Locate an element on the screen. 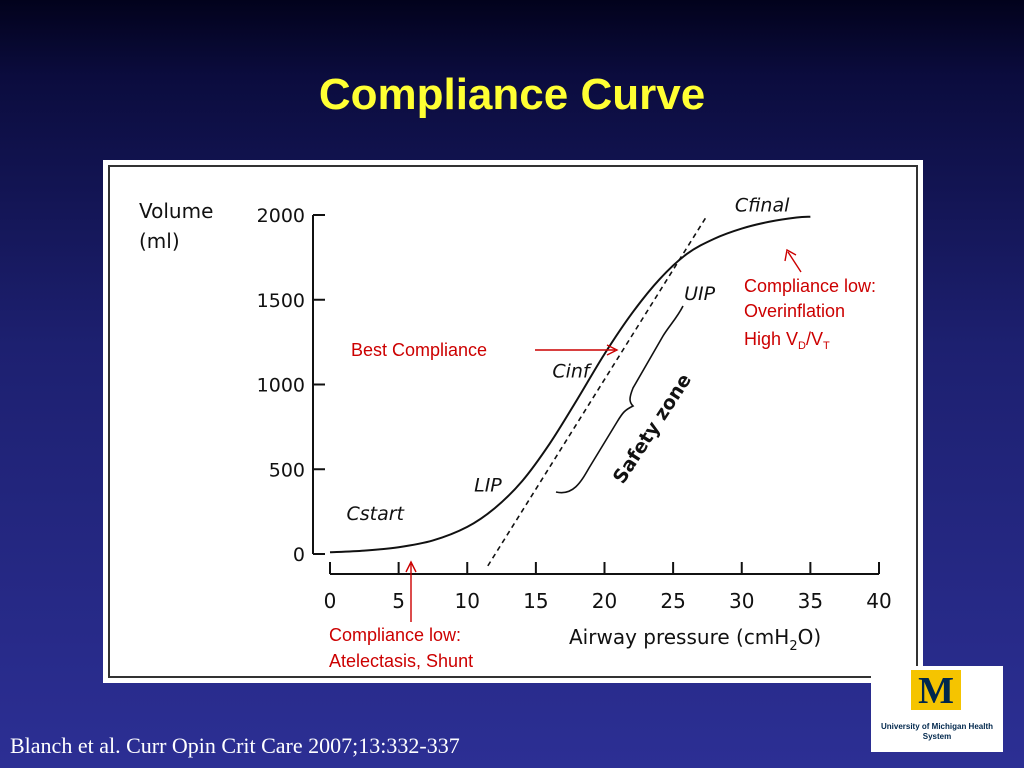 Image resolution: width=1024 pixels, height=768 pixels. atelectasis-line2: Atelectasis, Shunt is located at coordinates (401, 661).